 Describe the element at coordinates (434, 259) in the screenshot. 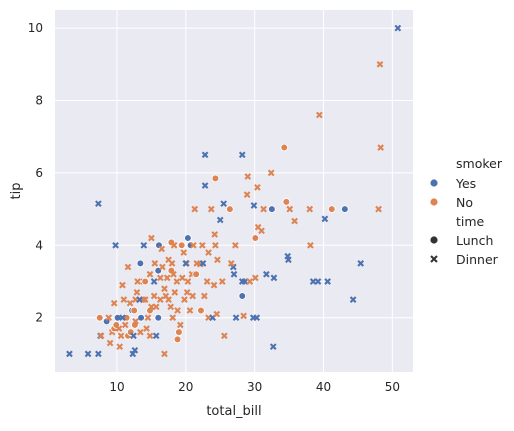

I see `legend-marker-dinner` at that location.